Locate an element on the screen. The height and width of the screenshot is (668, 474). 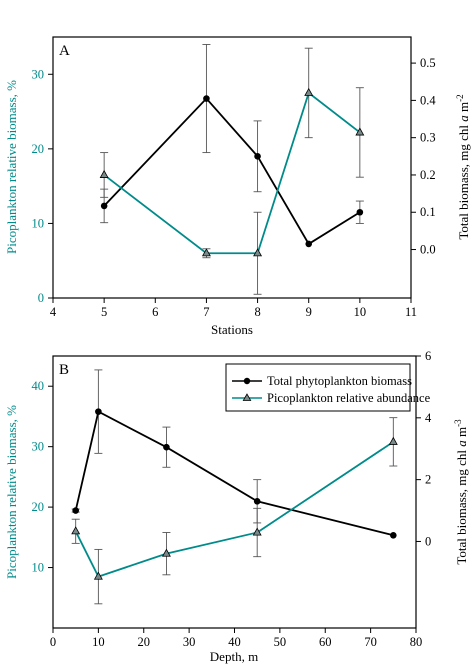
panel-a-y-axis-title-left: Picoplankton relative biomass, % is located at coordinates (11, 167).